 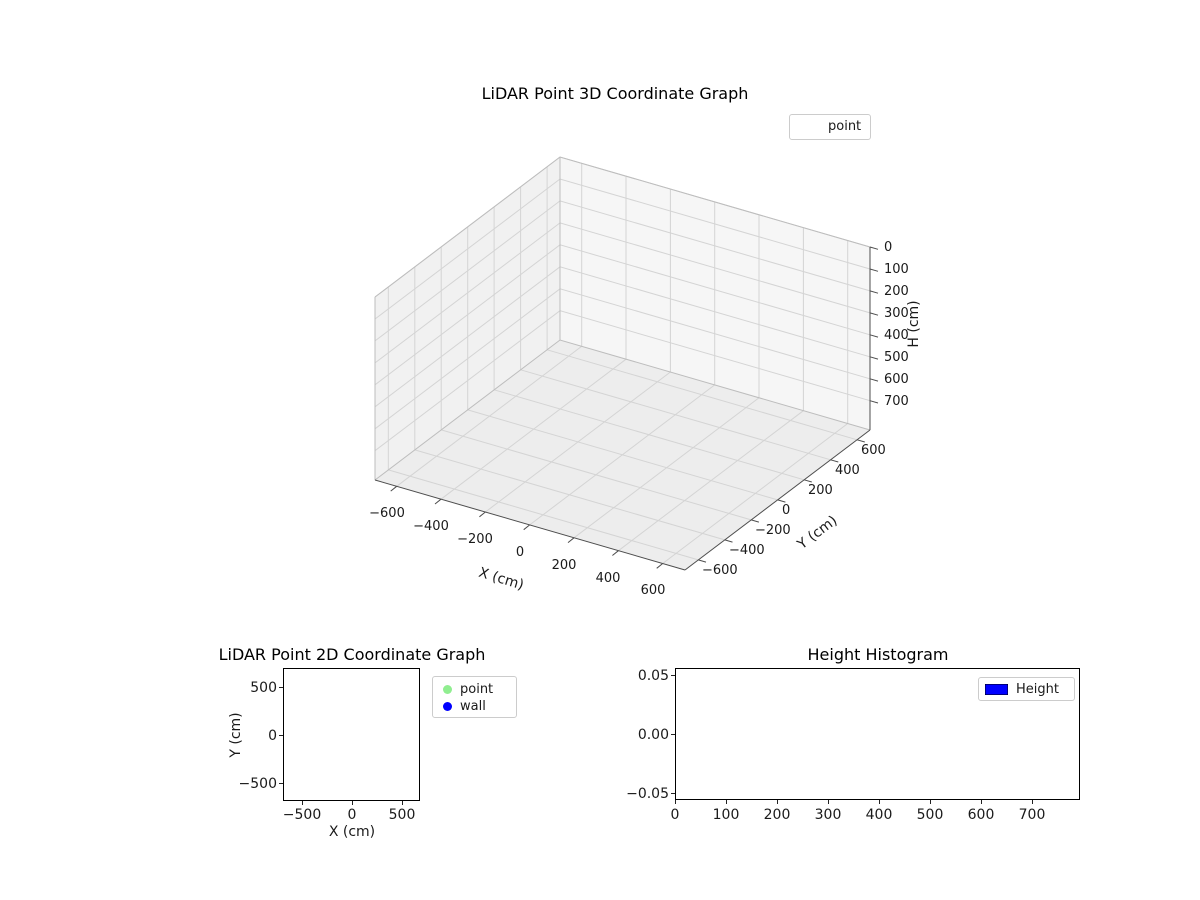 What do you see at coordinates (475, 539) in the screenshot?
I see `x-tick-label: −200` at bounding box center [475, 539].